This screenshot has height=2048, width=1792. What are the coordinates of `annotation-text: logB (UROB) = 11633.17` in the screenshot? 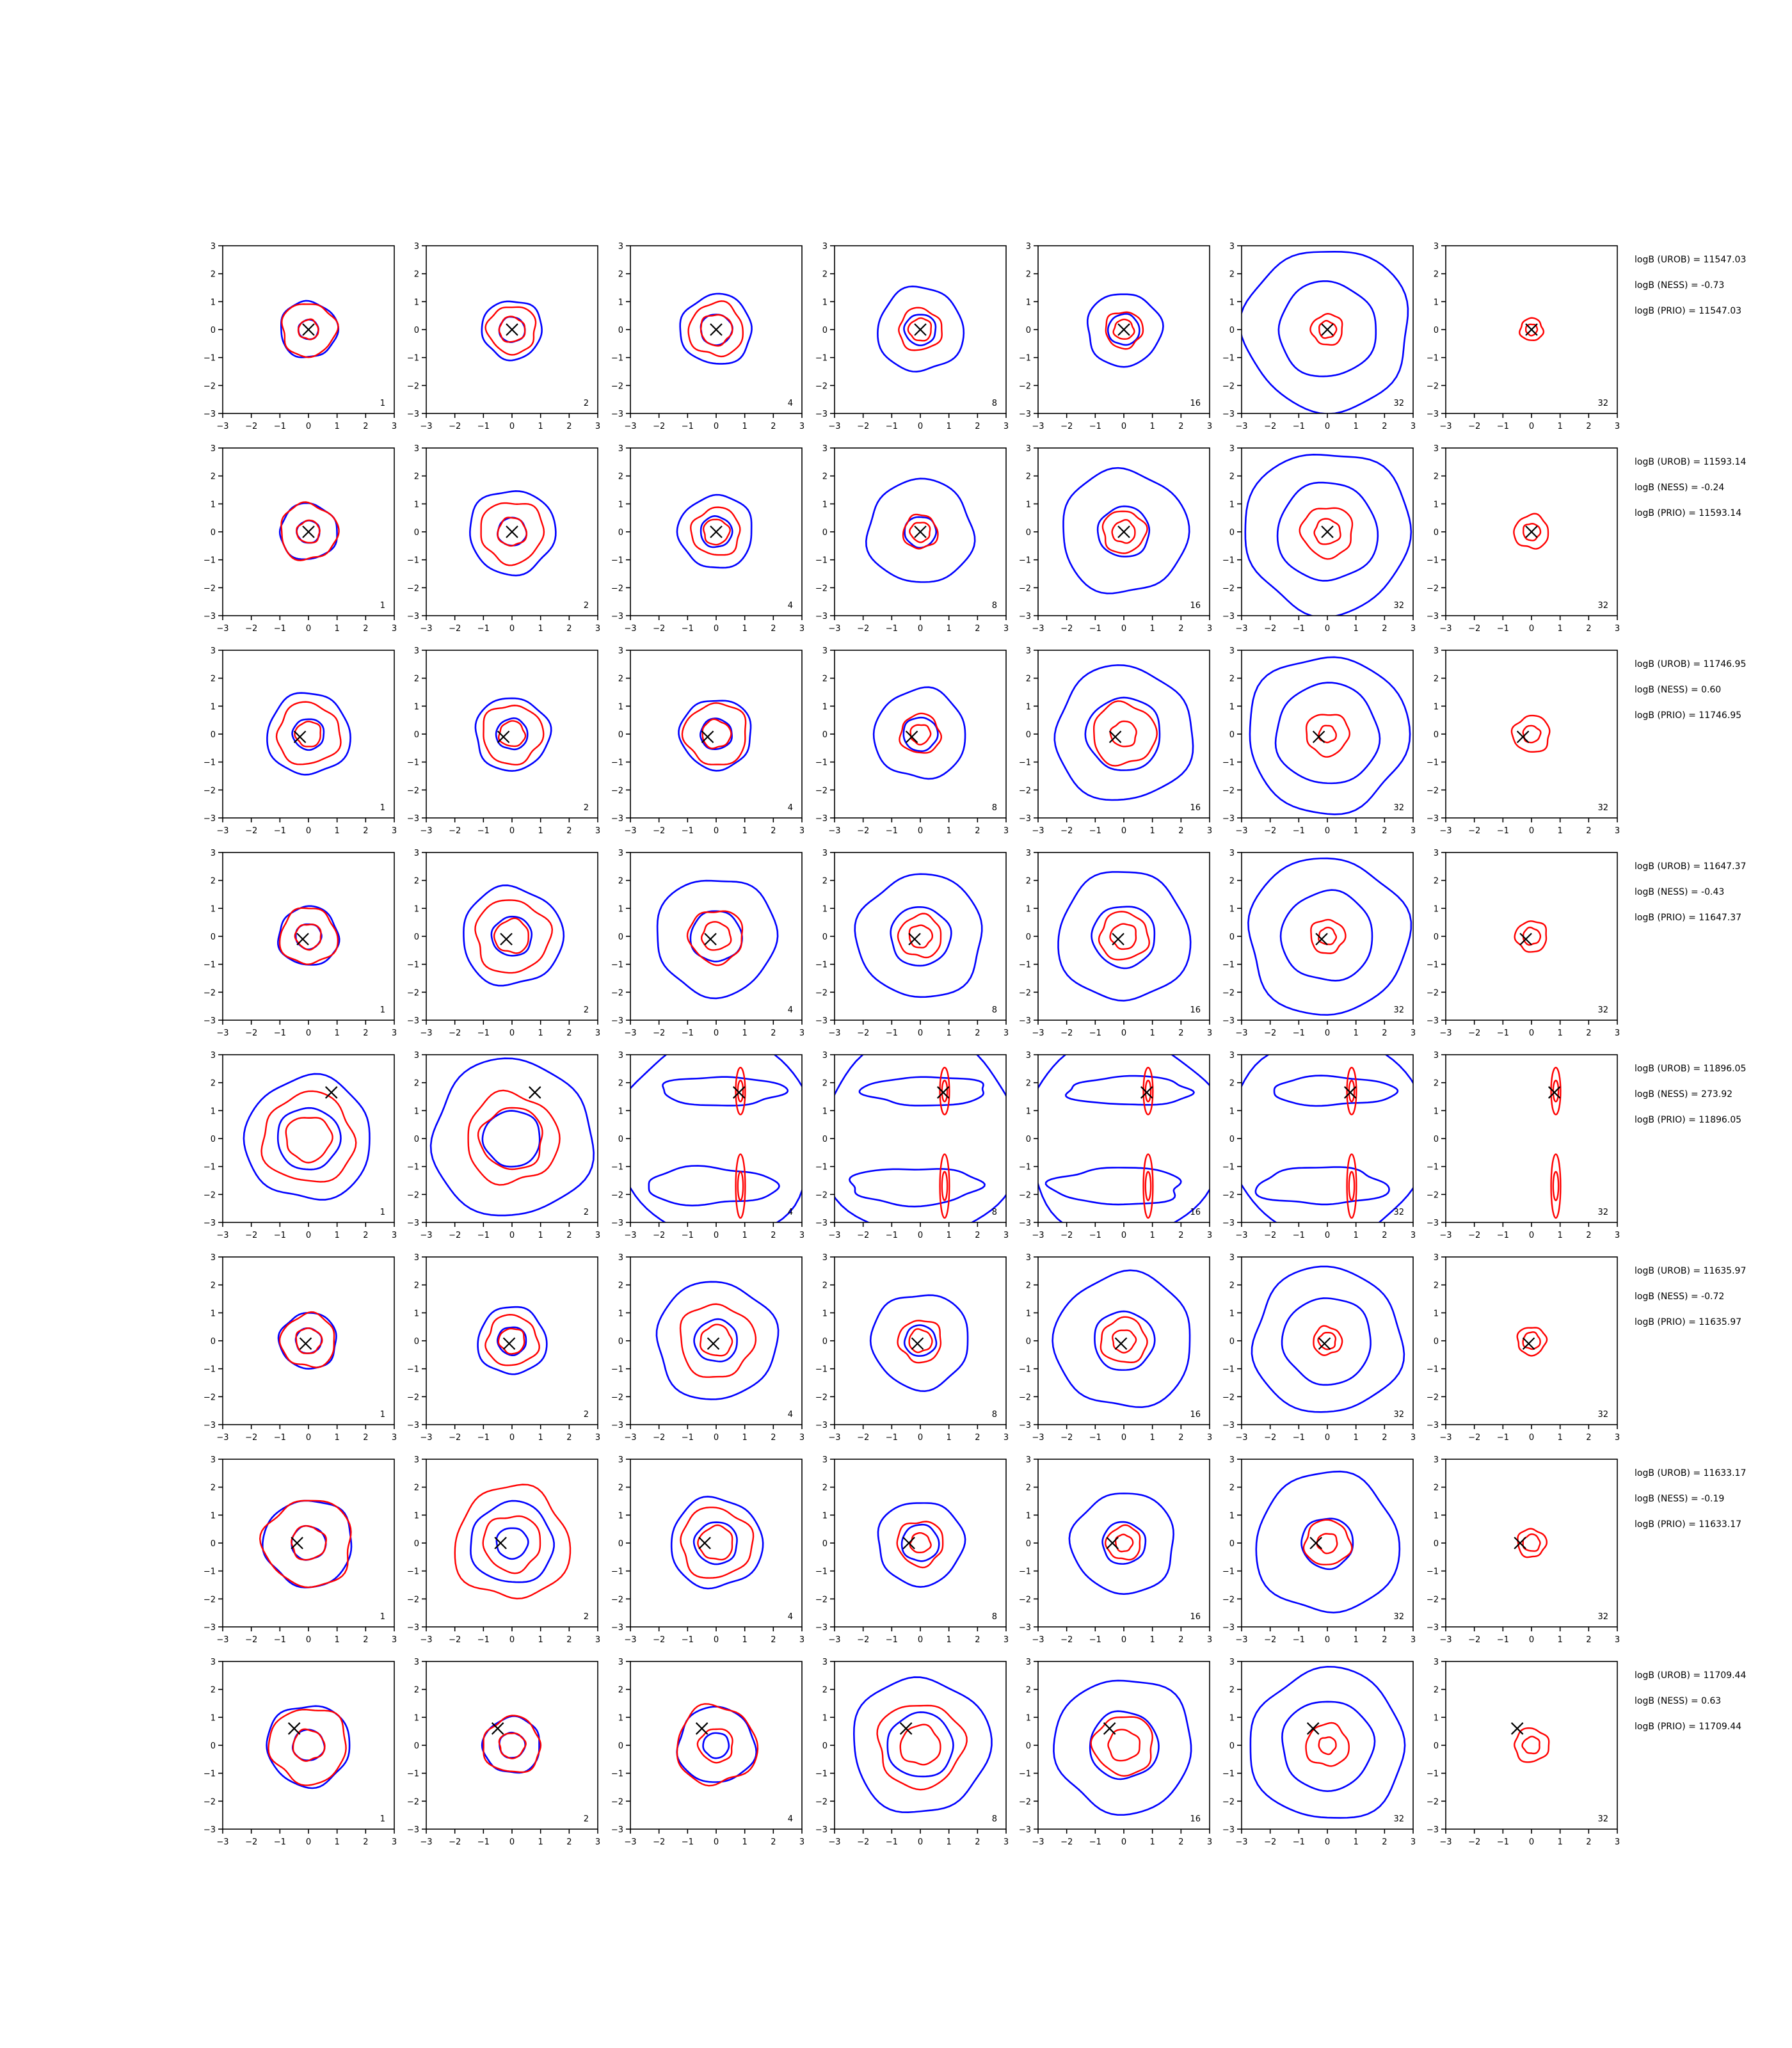 It's located at (1690, 1473).